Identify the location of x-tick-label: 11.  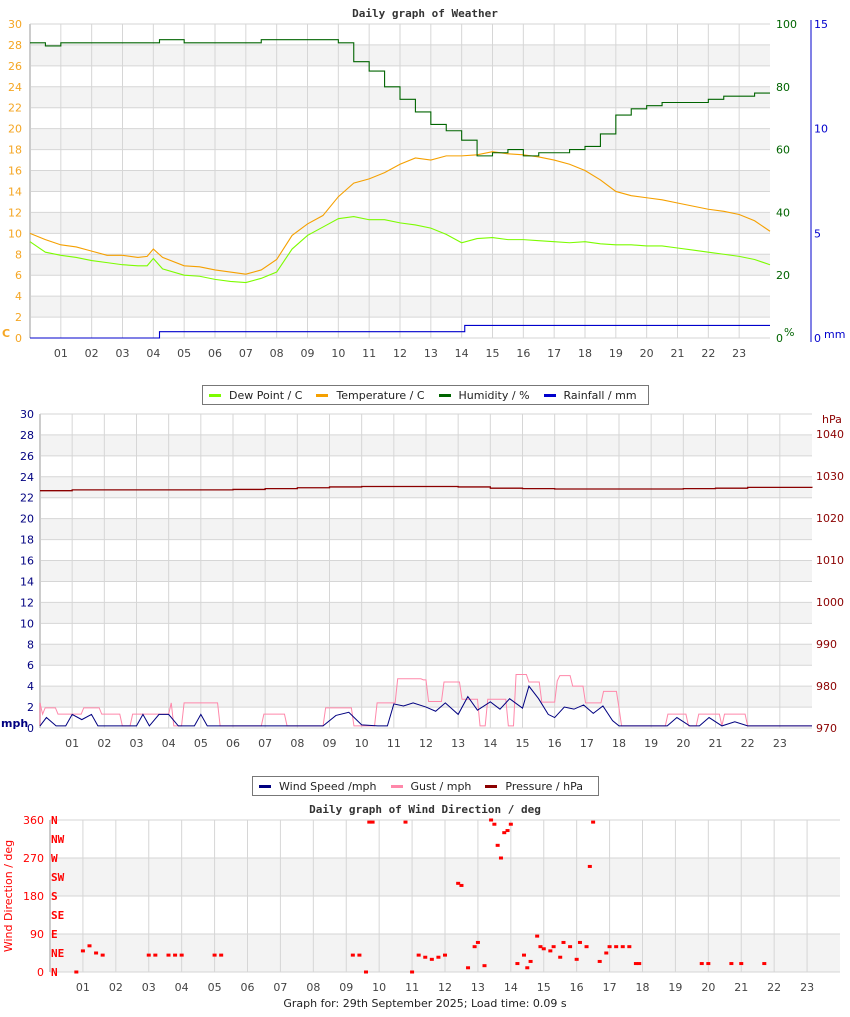
(394, 743).